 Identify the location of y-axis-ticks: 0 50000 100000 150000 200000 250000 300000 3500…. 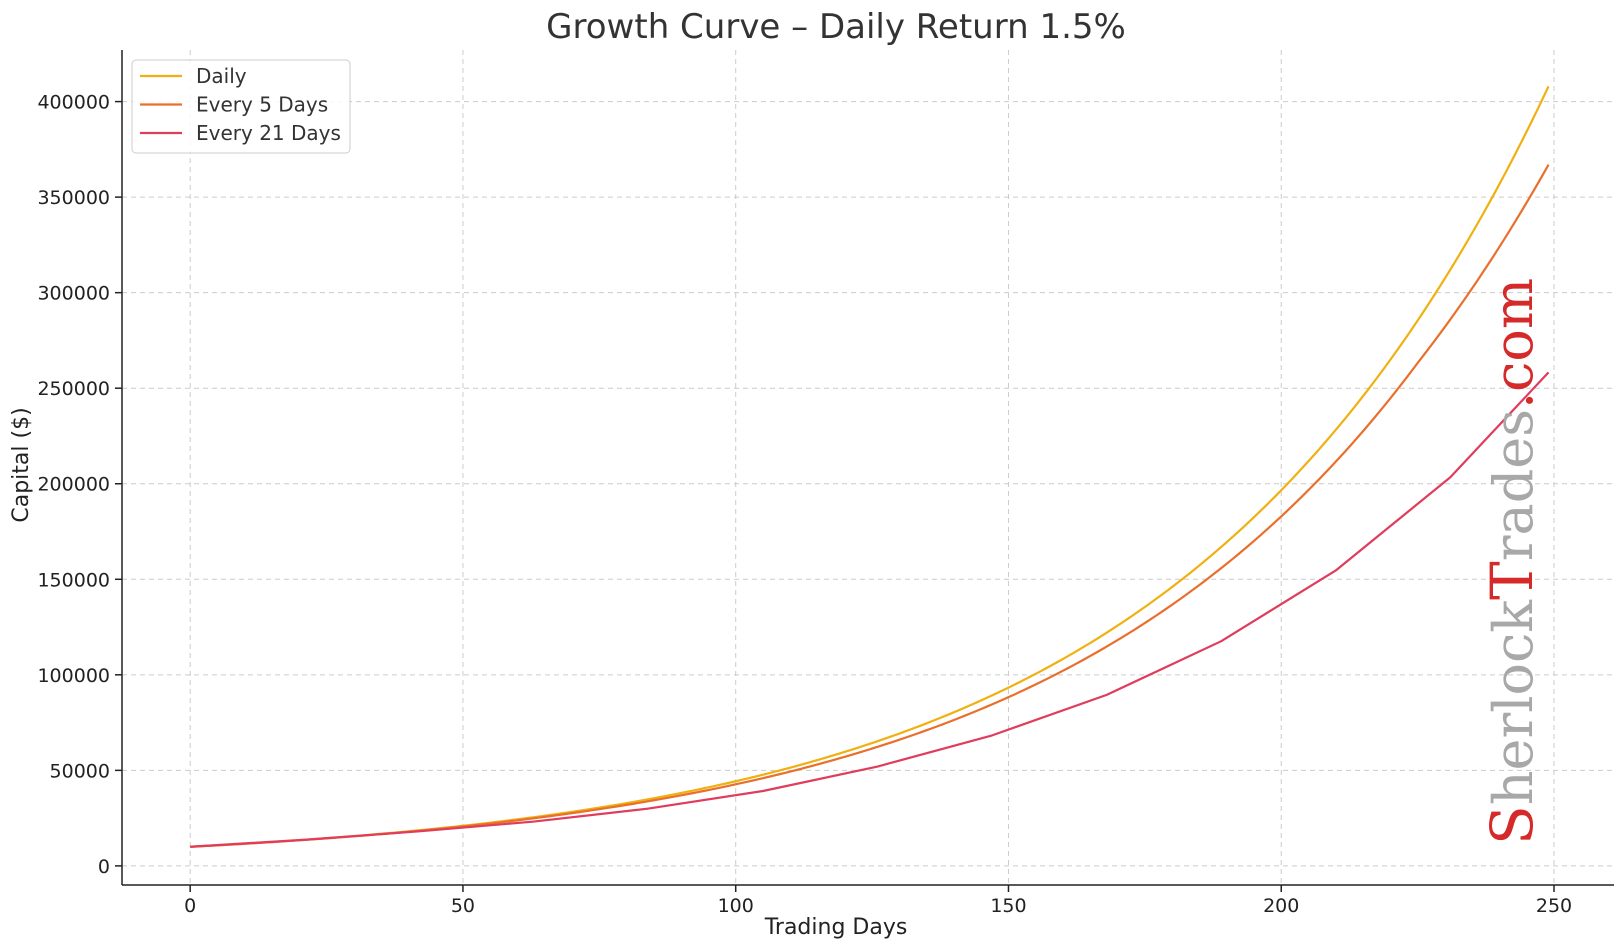
(79, 485).